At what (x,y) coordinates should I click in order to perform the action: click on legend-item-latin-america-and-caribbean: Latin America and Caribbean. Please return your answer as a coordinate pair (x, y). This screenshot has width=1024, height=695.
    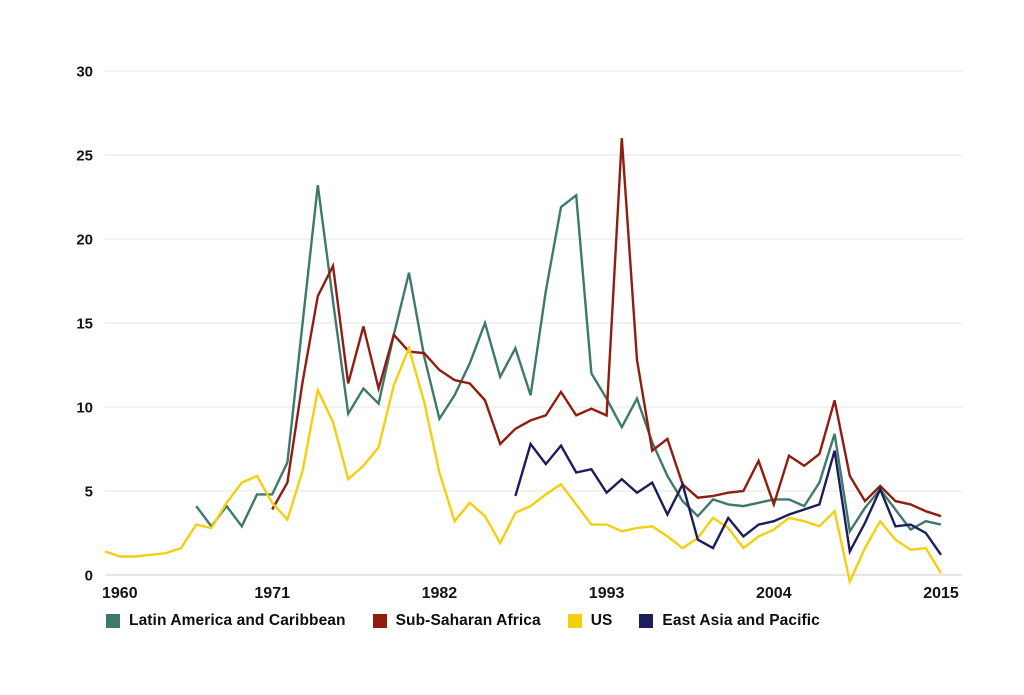
    Looking at the image, I should click on (226, 621).